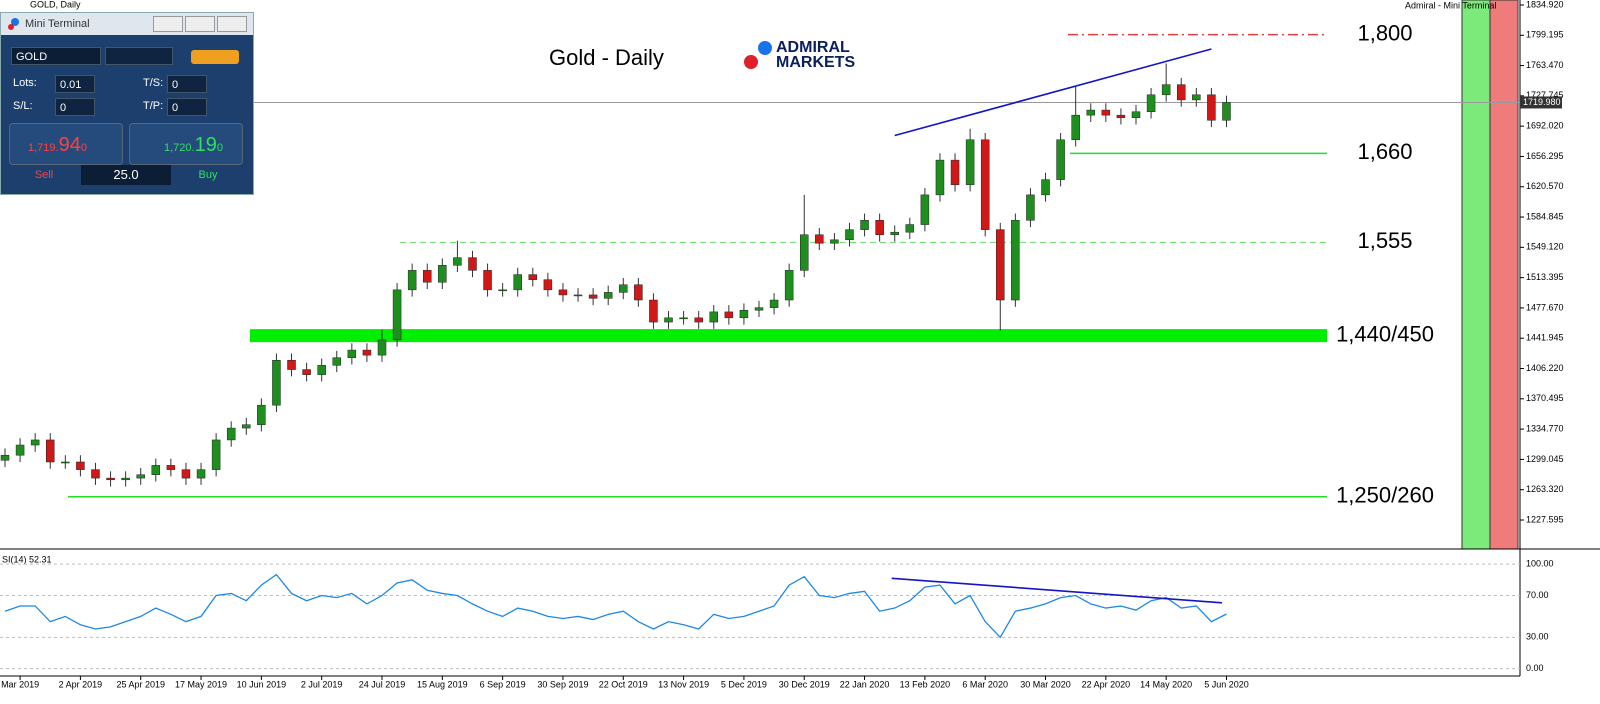 This screenshot has width=1600, height=704. Describe the element at coordinates (322, 684) in the screenshot. I see `x-tick-label: 2 Jul 2019` at that location.